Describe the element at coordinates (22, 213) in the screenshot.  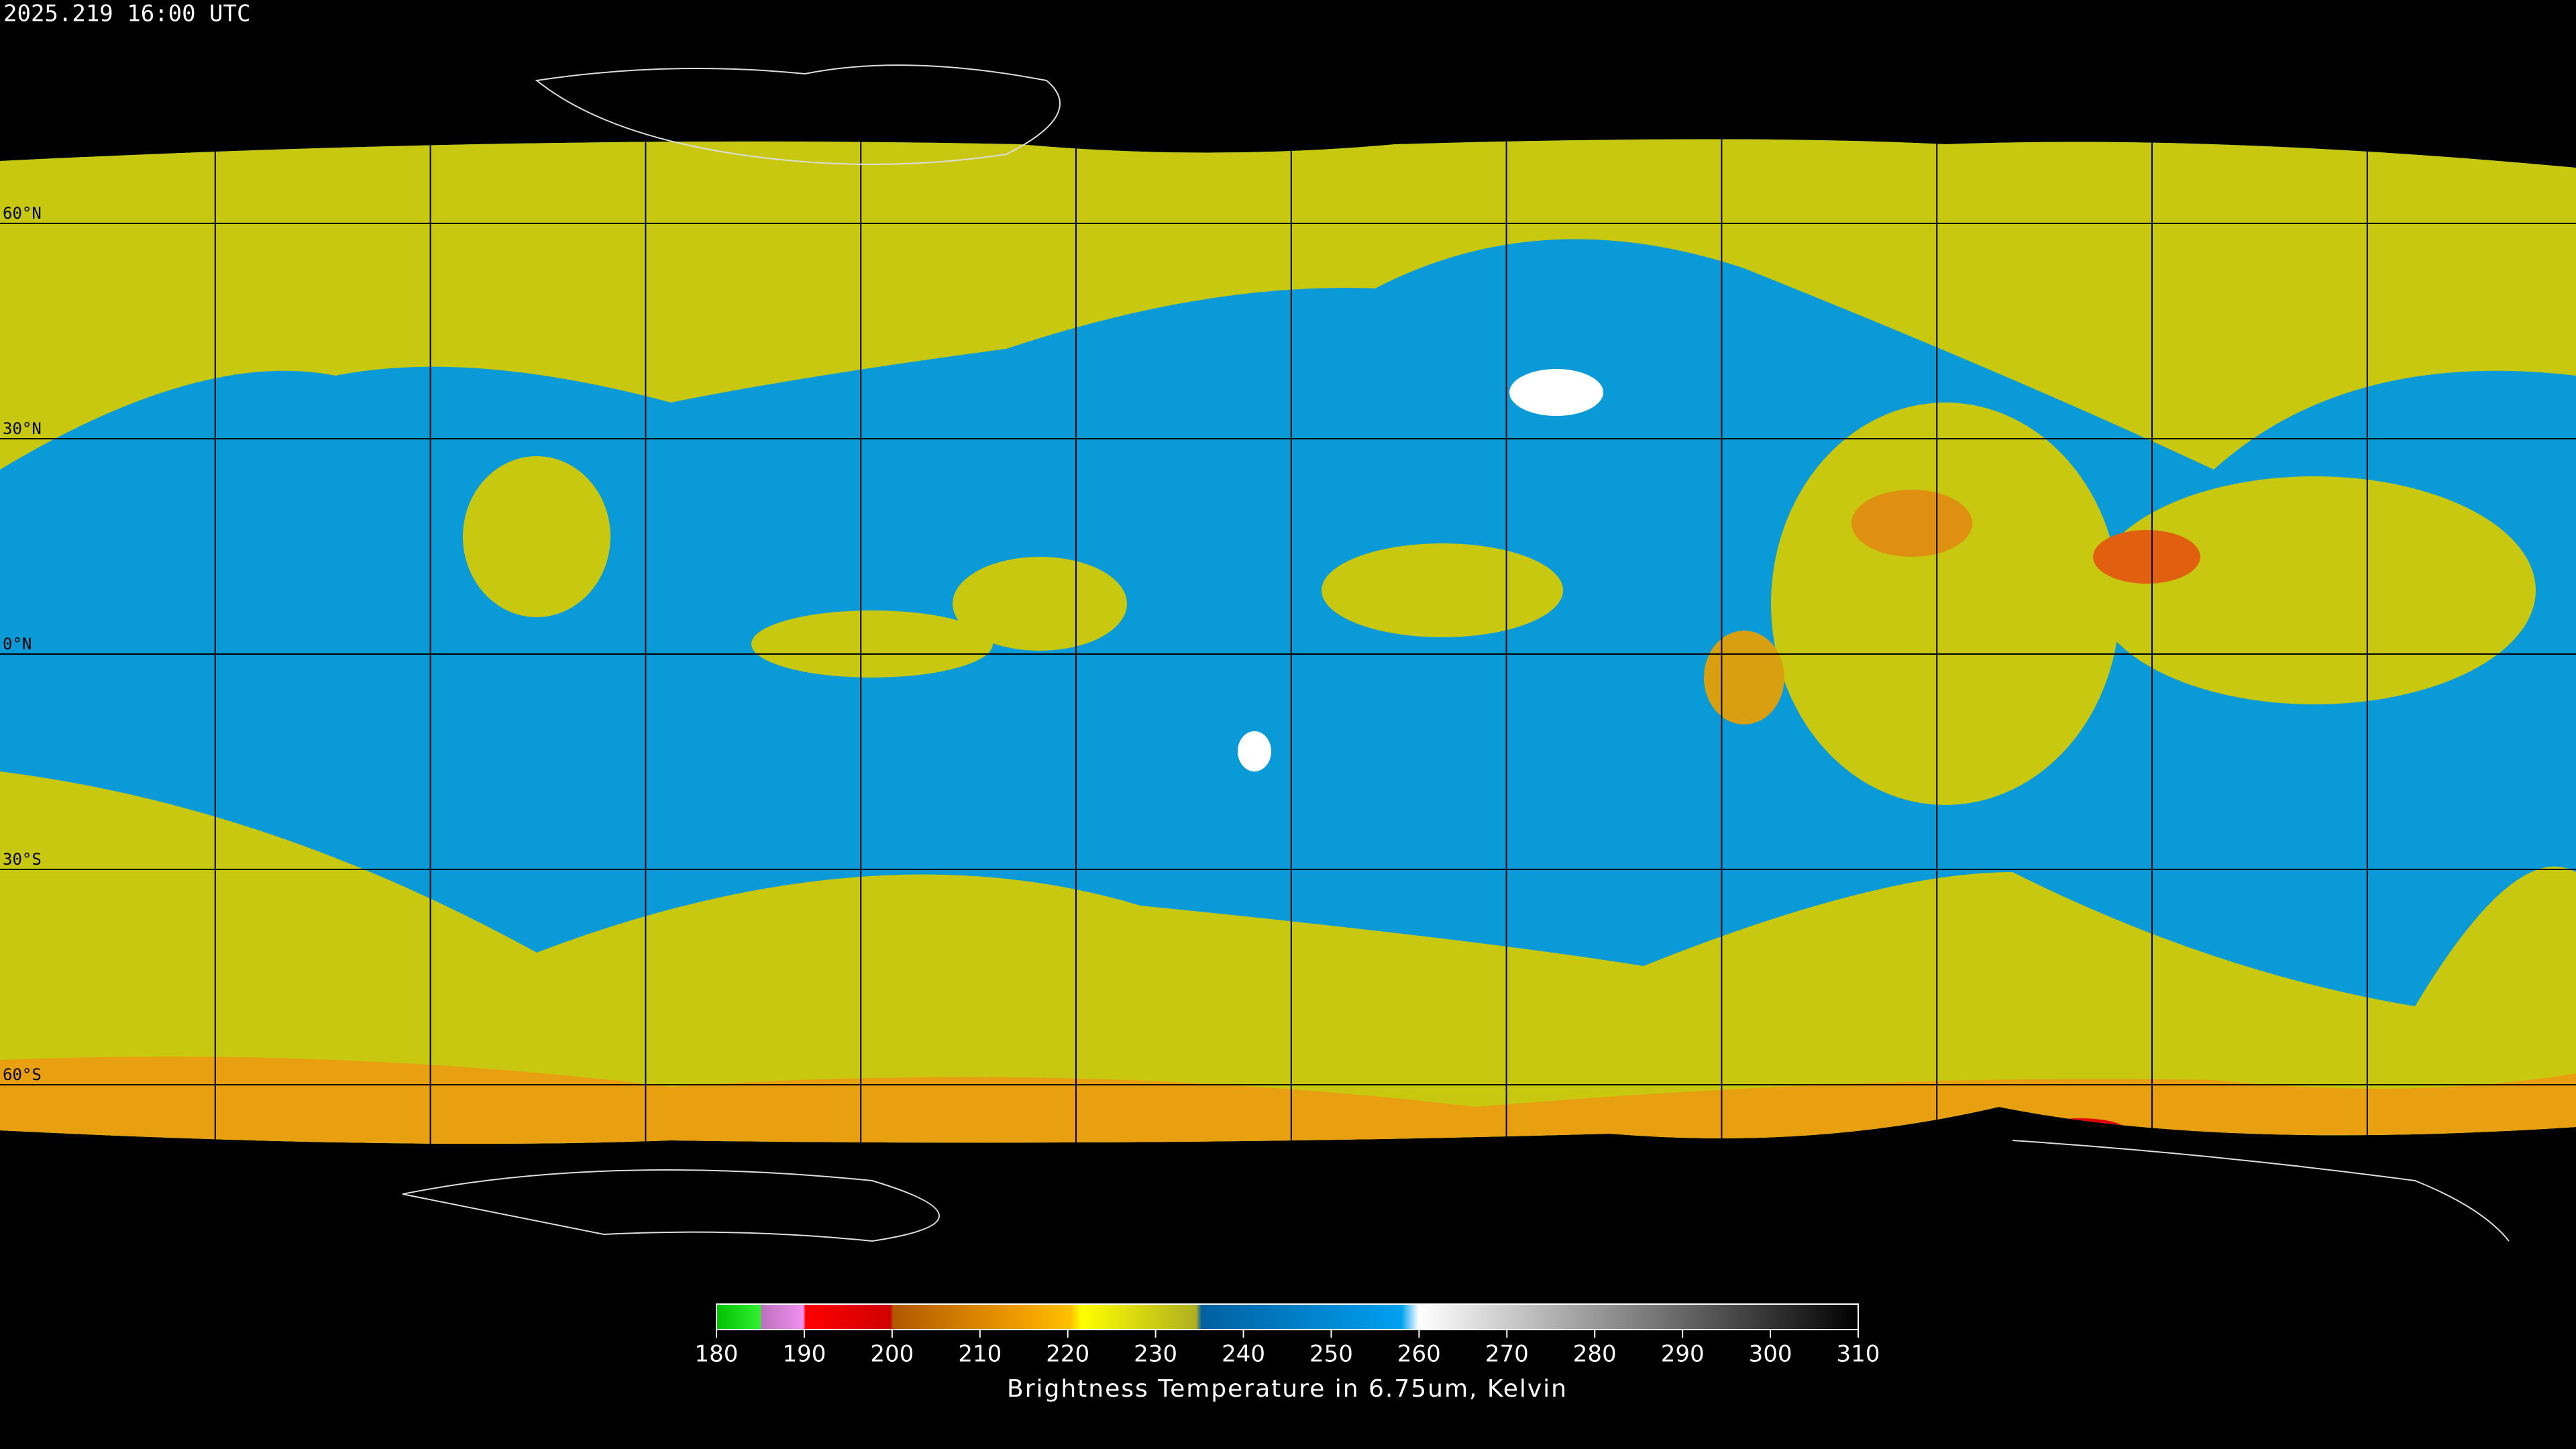
I see `latitude-label: 60°N` at that location.